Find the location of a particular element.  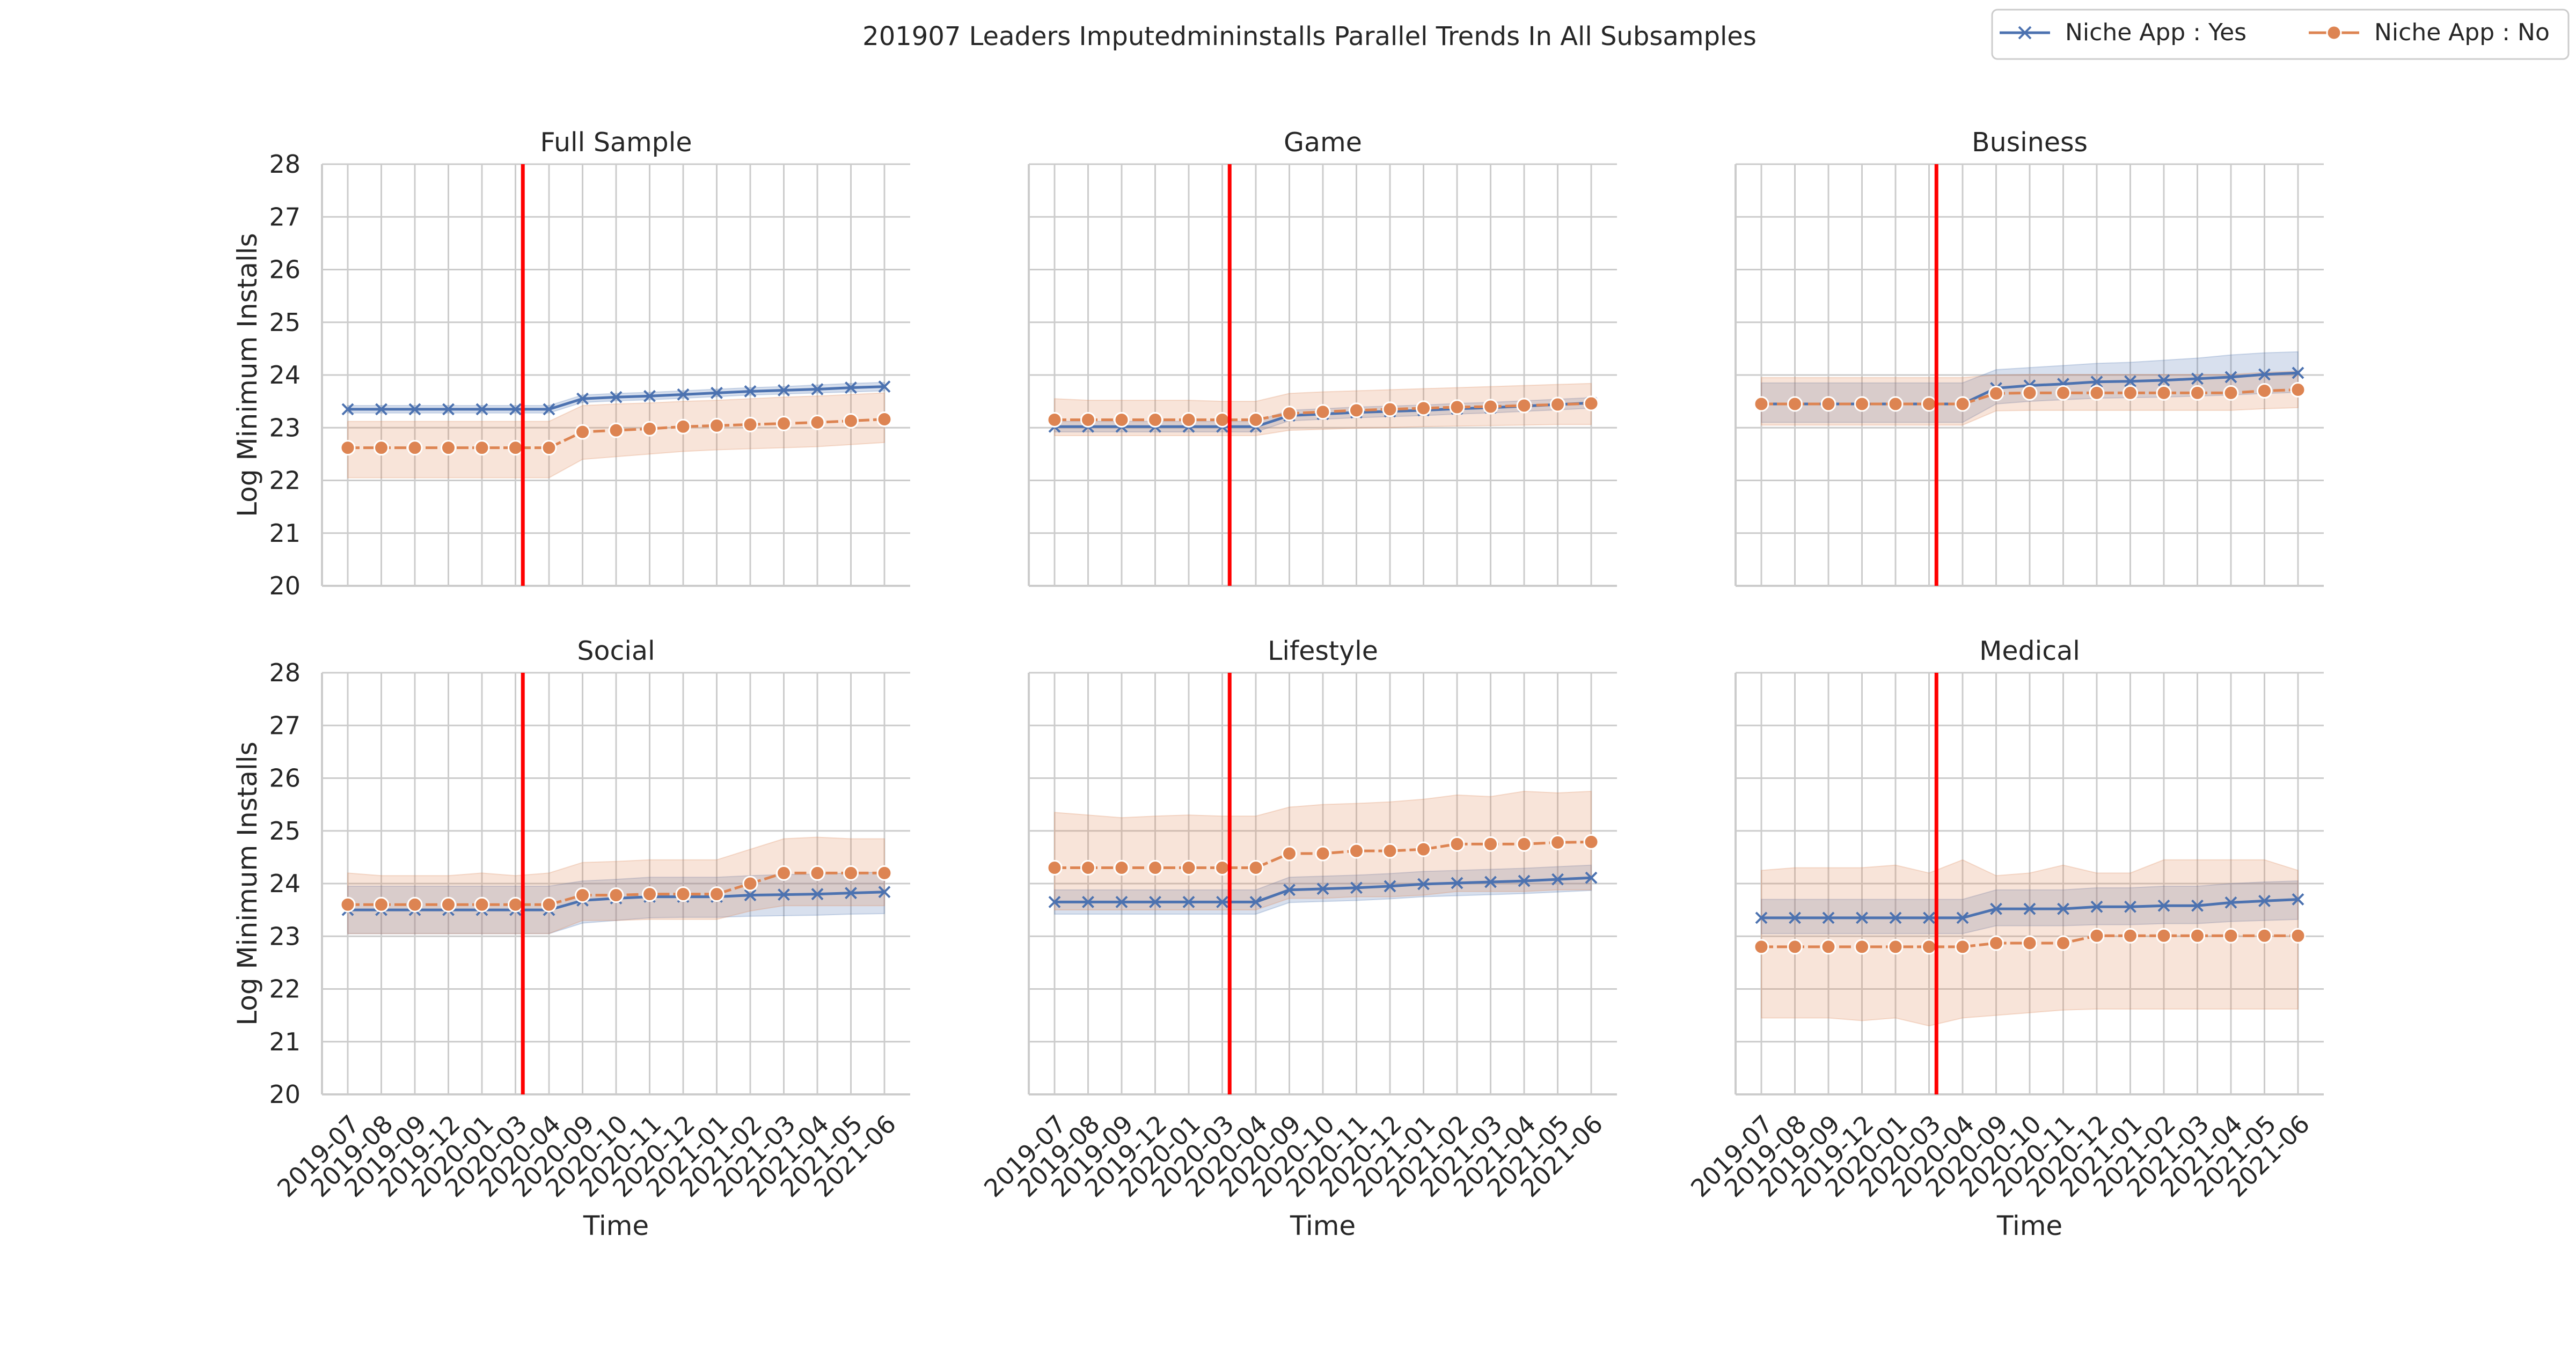

grid-full-sample is located at coordinates (616, 375).